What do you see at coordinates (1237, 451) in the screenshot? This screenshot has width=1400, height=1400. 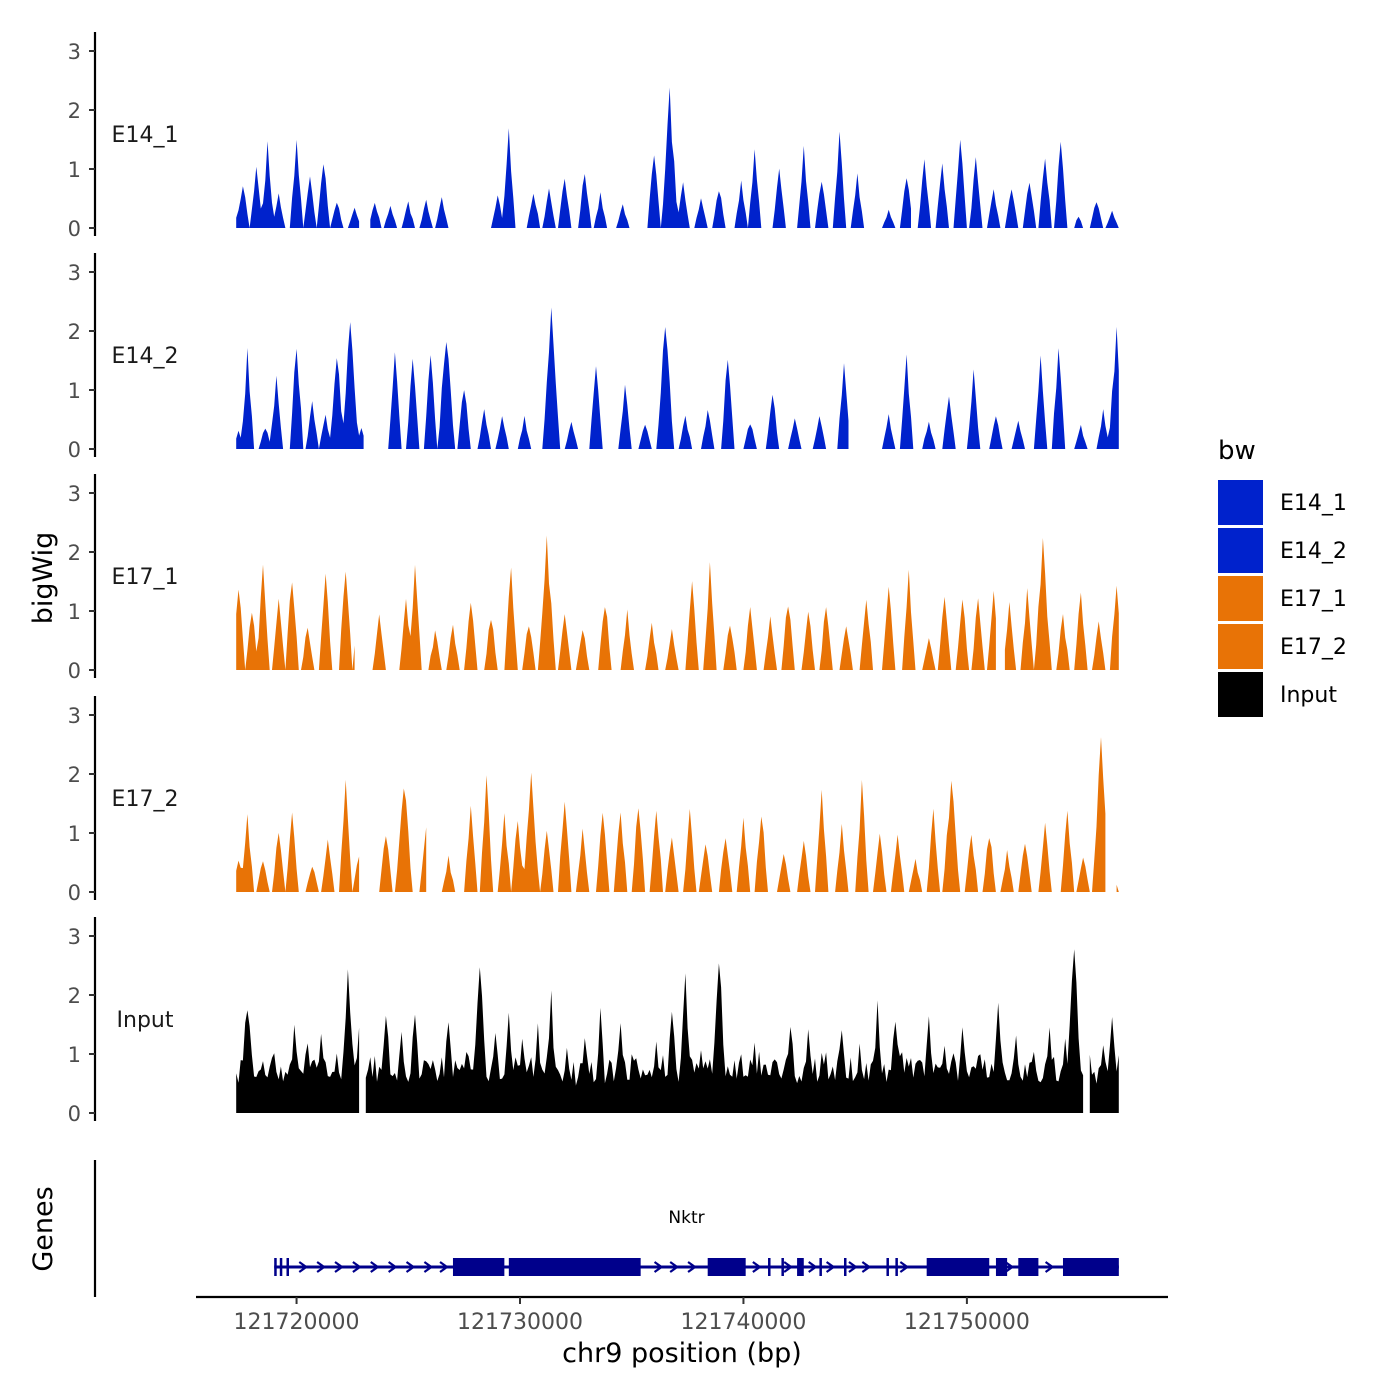 I see `legend-title: bw` at bounding box center [1237, 451].